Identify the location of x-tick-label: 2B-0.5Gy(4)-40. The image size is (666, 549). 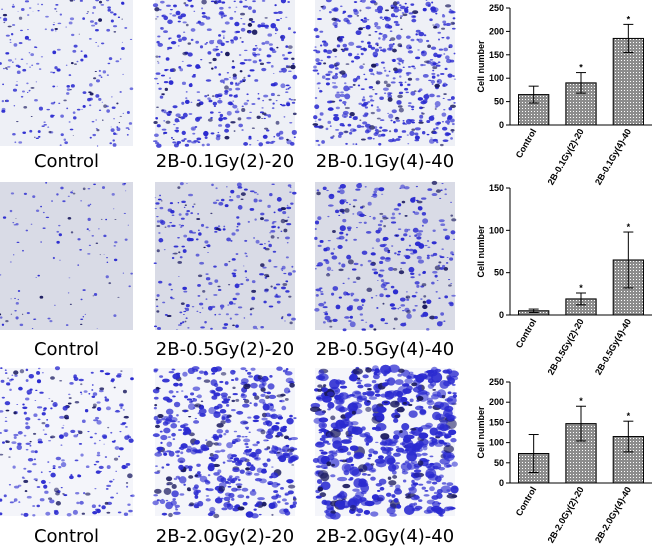
(613, 347).